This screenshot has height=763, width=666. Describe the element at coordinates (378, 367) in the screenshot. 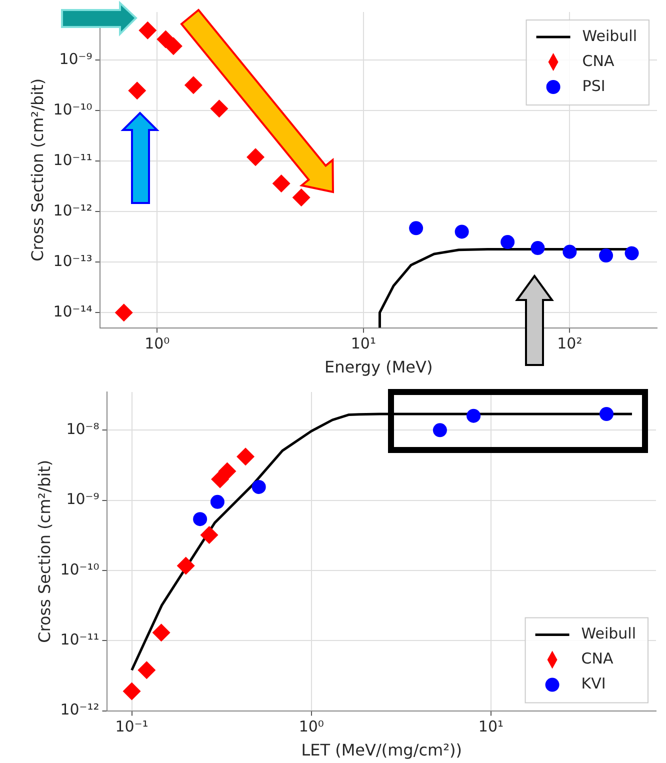

I see `x-axis-title: Energy (MeV)` at that location.